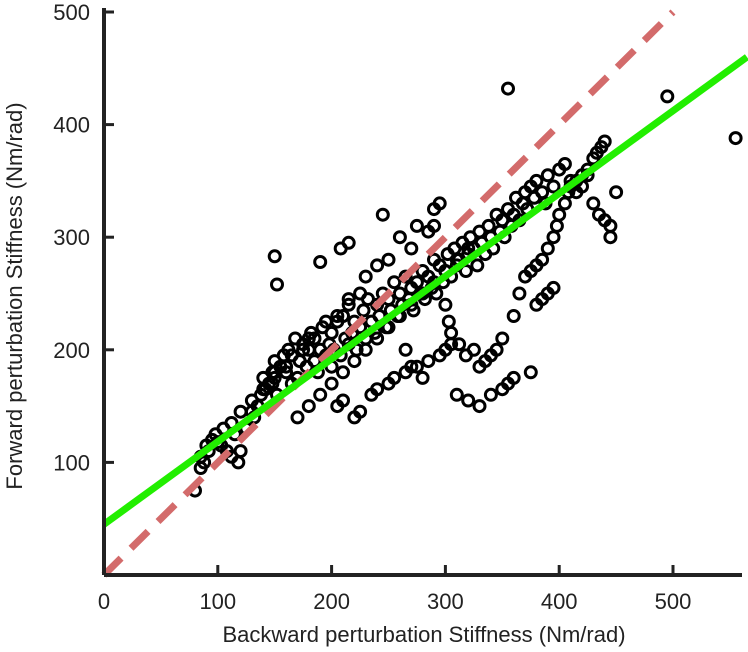 The height and width of the screenshot is (652, 748). What do you see at coordinates (14, 295) in the screenshot?
I see `y-axis-title: Forward perturbation Stiffness (Nm/rad)` at bounding box center [14, 295].